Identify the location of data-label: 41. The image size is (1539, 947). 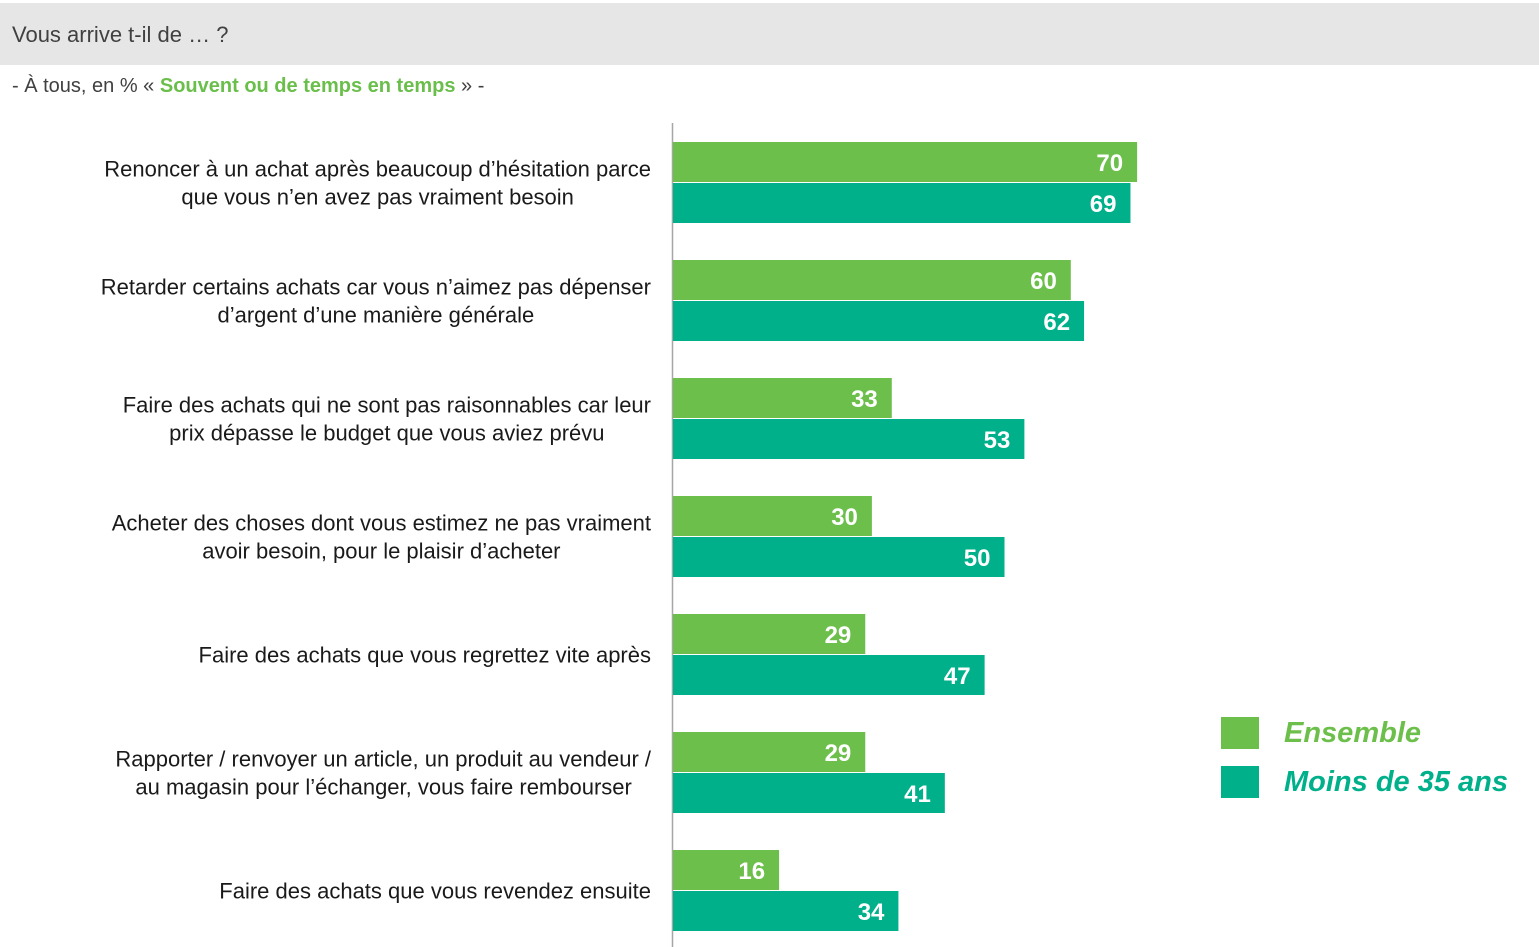
(917, 794).